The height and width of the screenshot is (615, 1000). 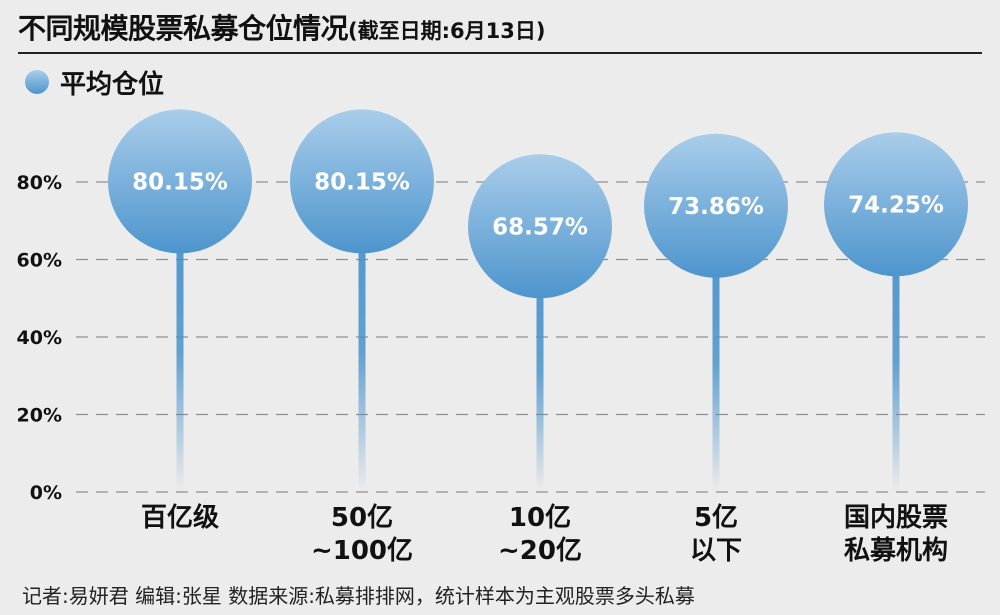 What do you see at coordinates (540, 518) in the screenshot?
I see `x-category-label: 10亿` at bounding box center [540, 518].